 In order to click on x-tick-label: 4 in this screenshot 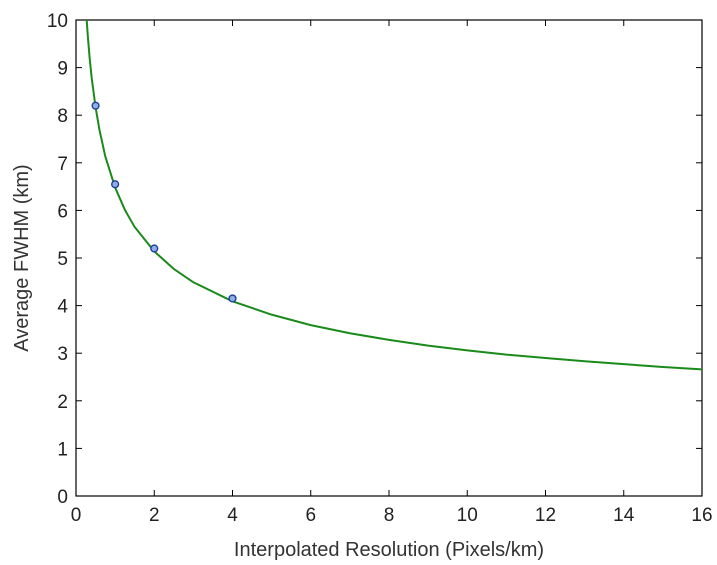, I will do `click(232, 515)`.